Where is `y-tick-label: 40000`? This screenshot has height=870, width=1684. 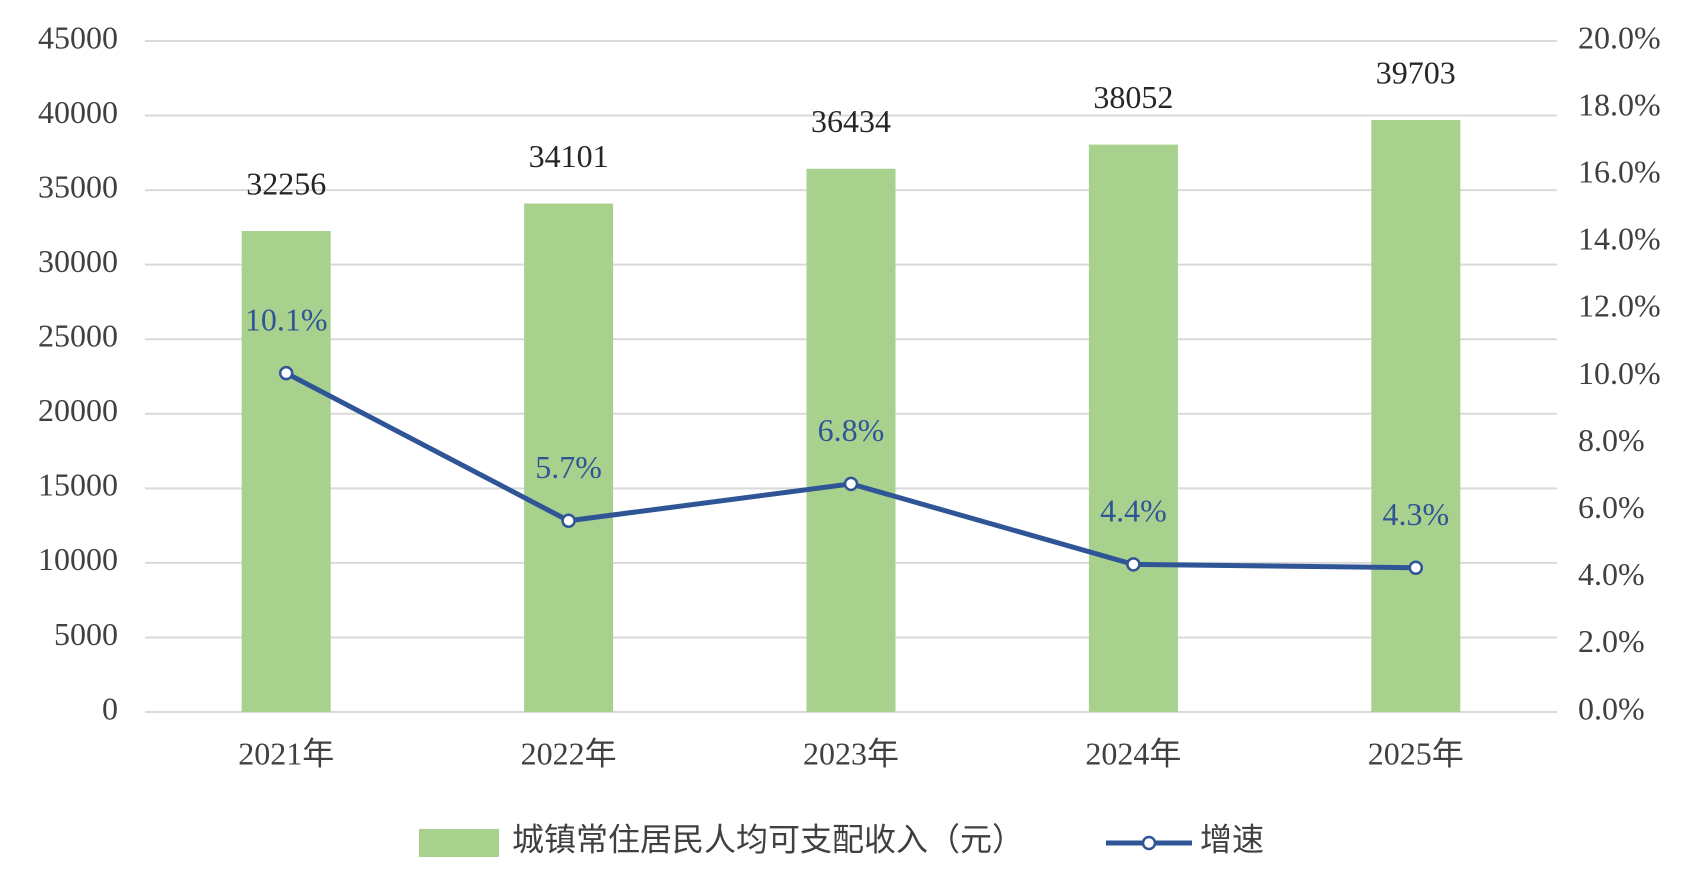 y-tick-label: 40000 is located at coordinates (78, 112).